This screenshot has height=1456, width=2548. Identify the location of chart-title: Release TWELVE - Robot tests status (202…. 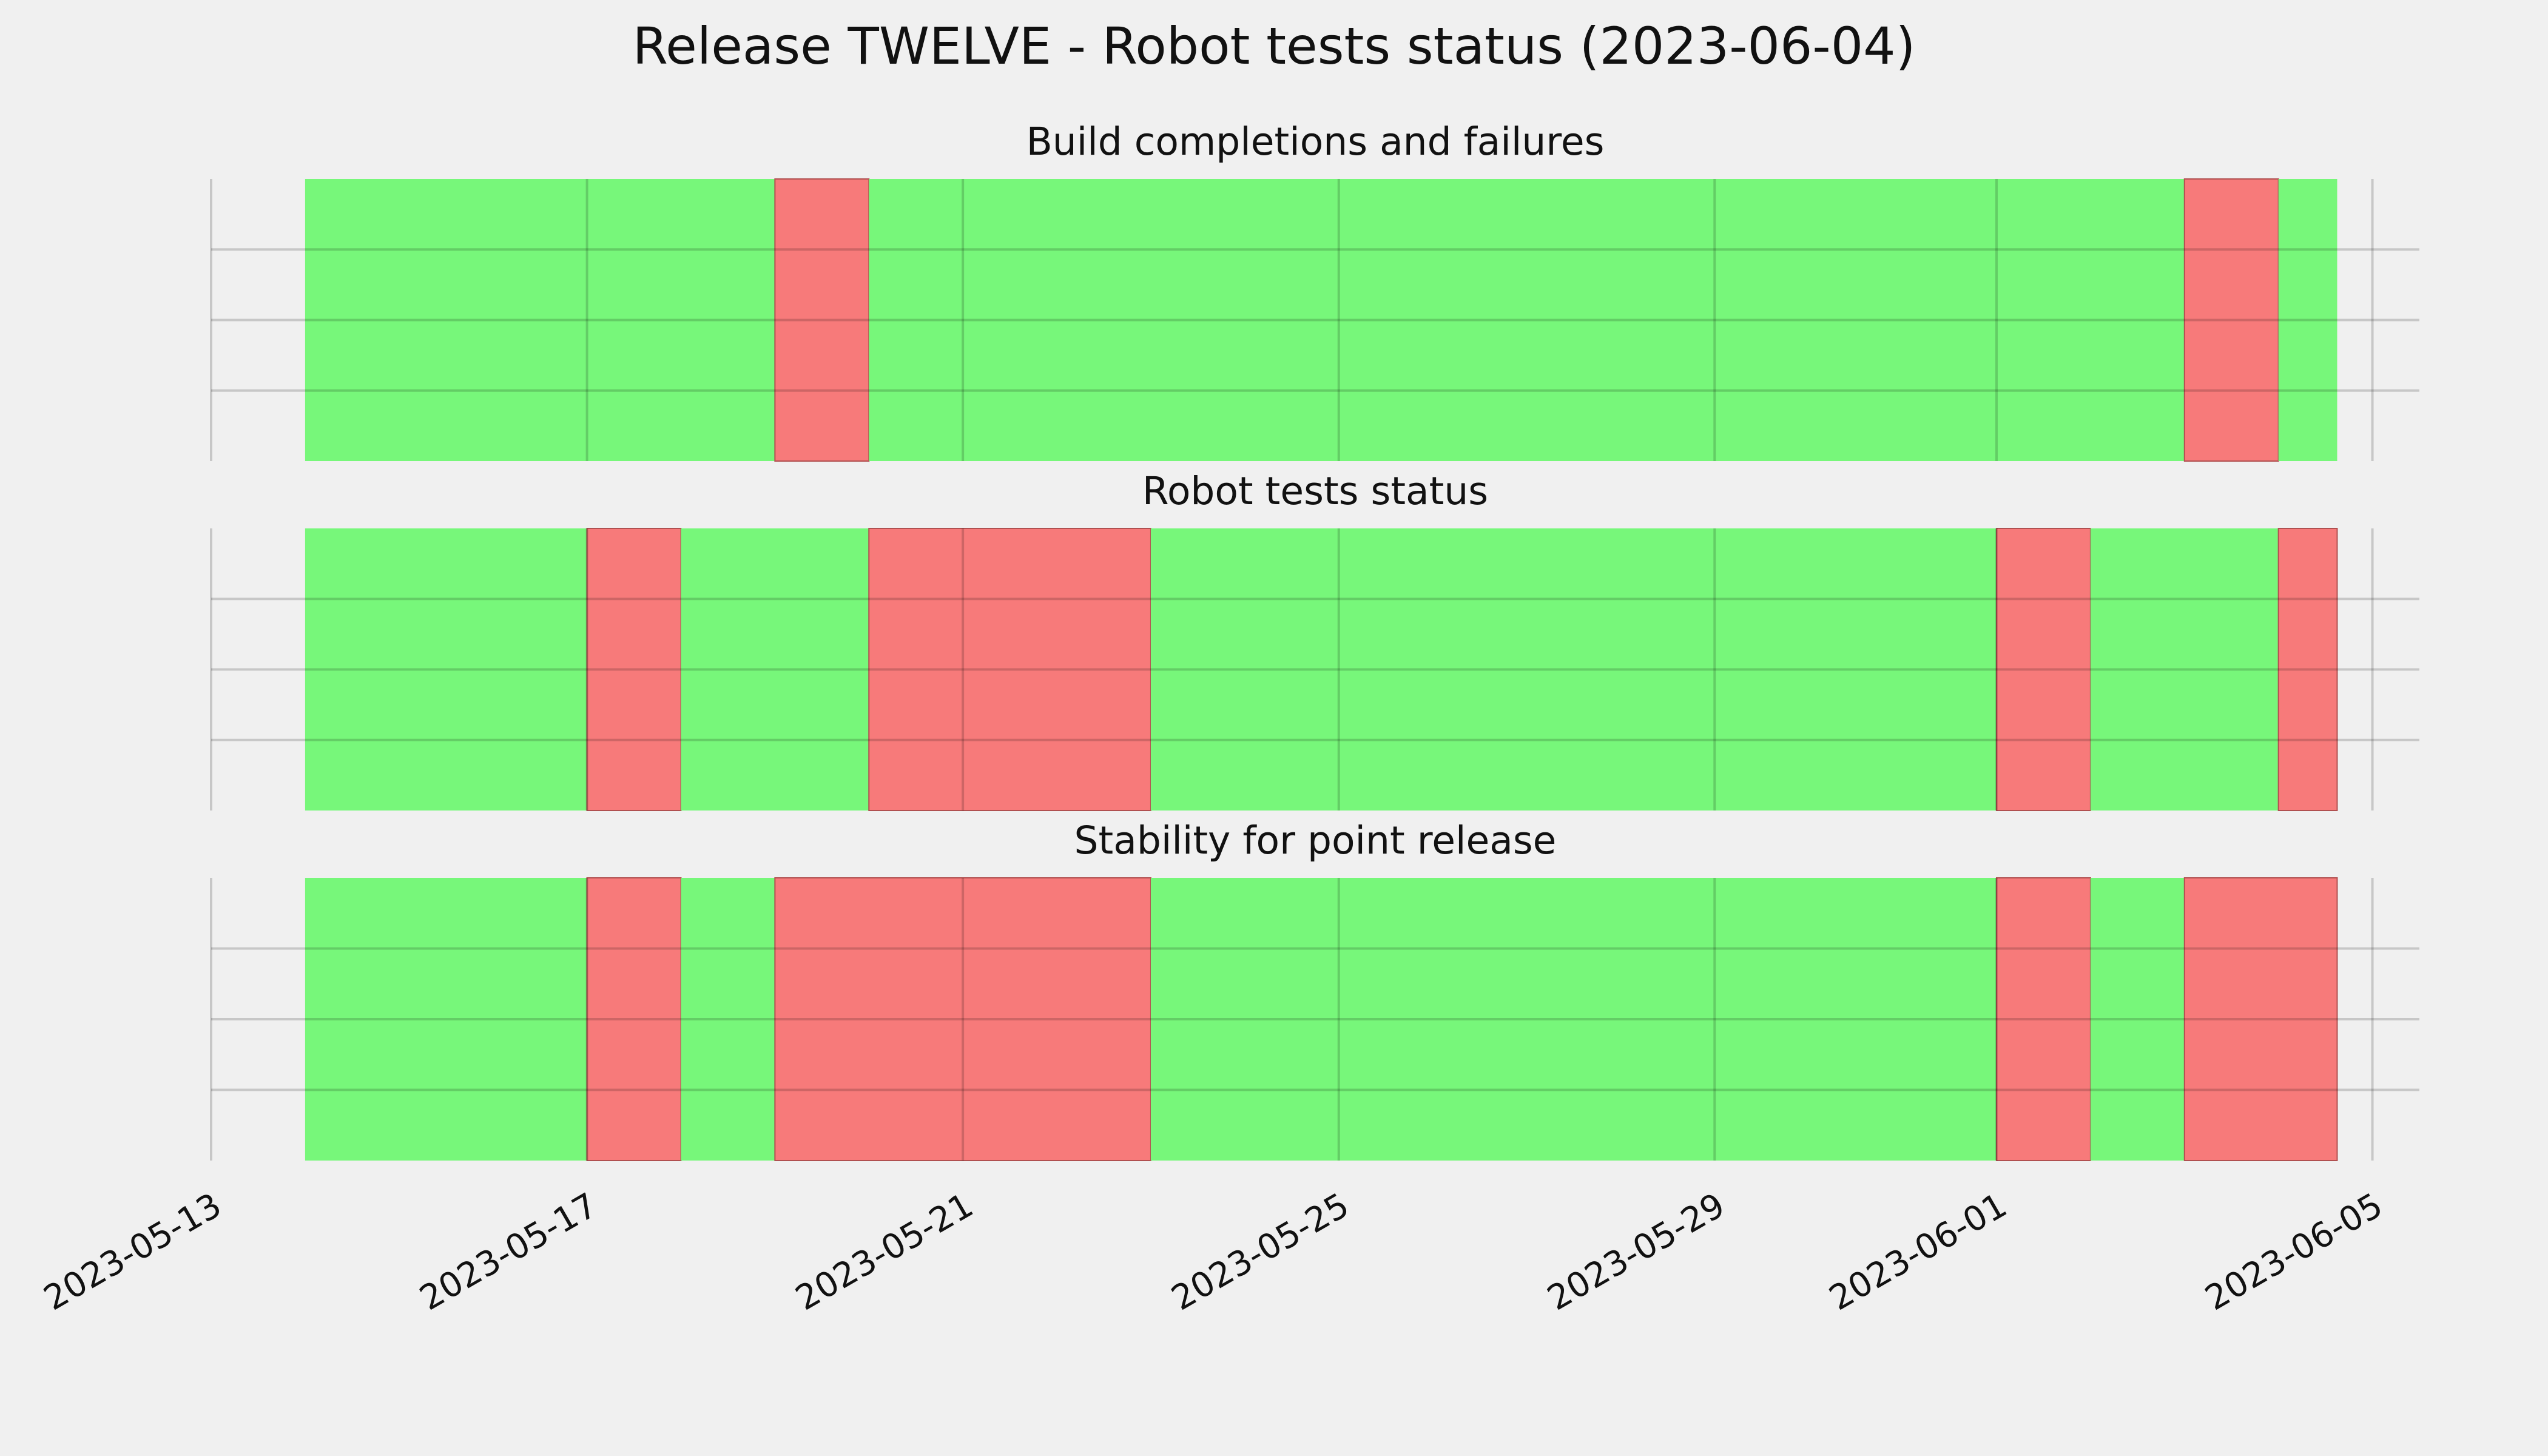
(1274, 46).